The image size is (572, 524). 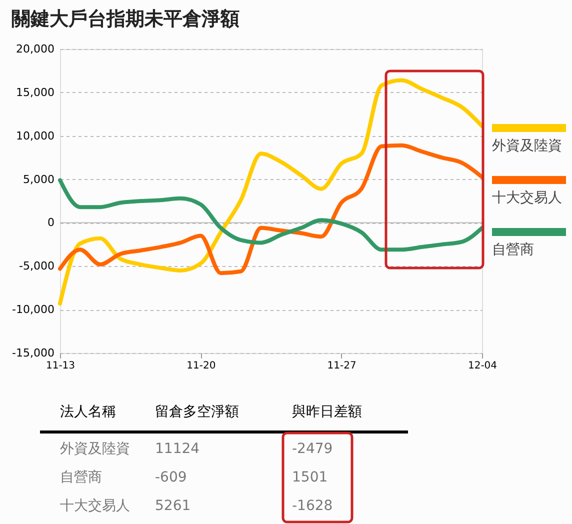 I want to click on y-tick-label: -15,000, so click(x=33, y=353).